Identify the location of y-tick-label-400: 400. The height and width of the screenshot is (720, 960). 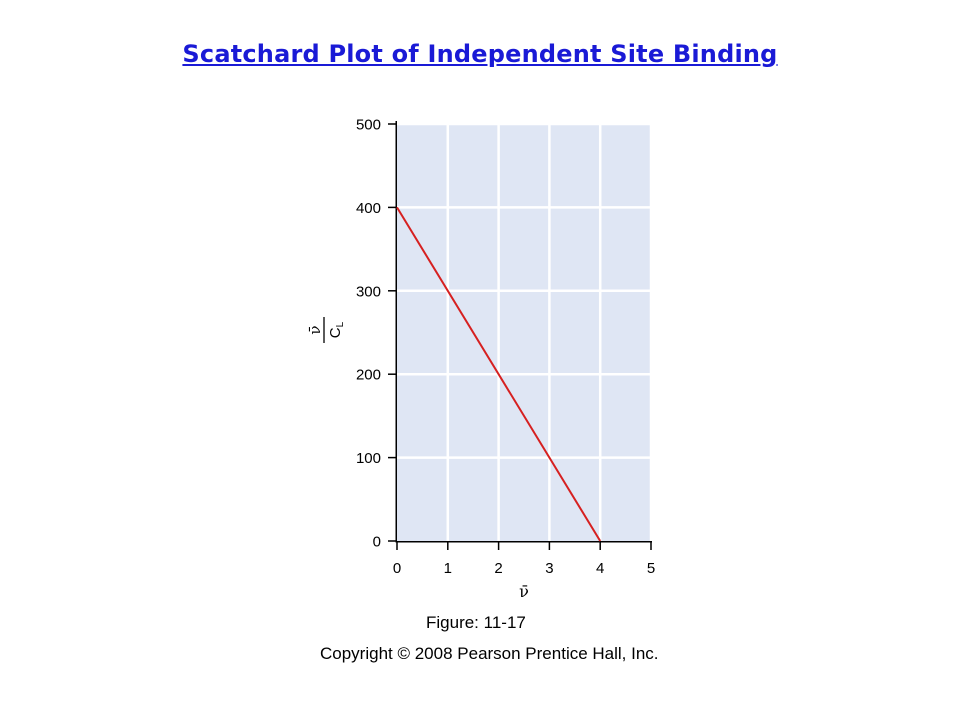
(368, 208).